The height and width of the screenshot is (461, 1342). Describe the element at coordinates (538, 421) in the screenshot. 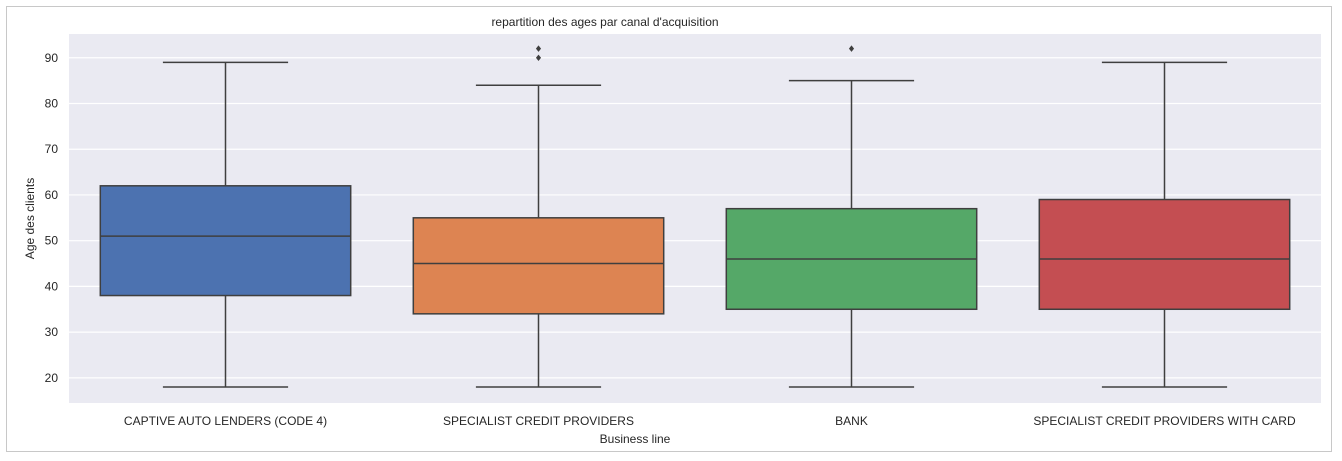

I see `x-tick-label: SPECIALIST CREDIT PROVIDERS` at that location.